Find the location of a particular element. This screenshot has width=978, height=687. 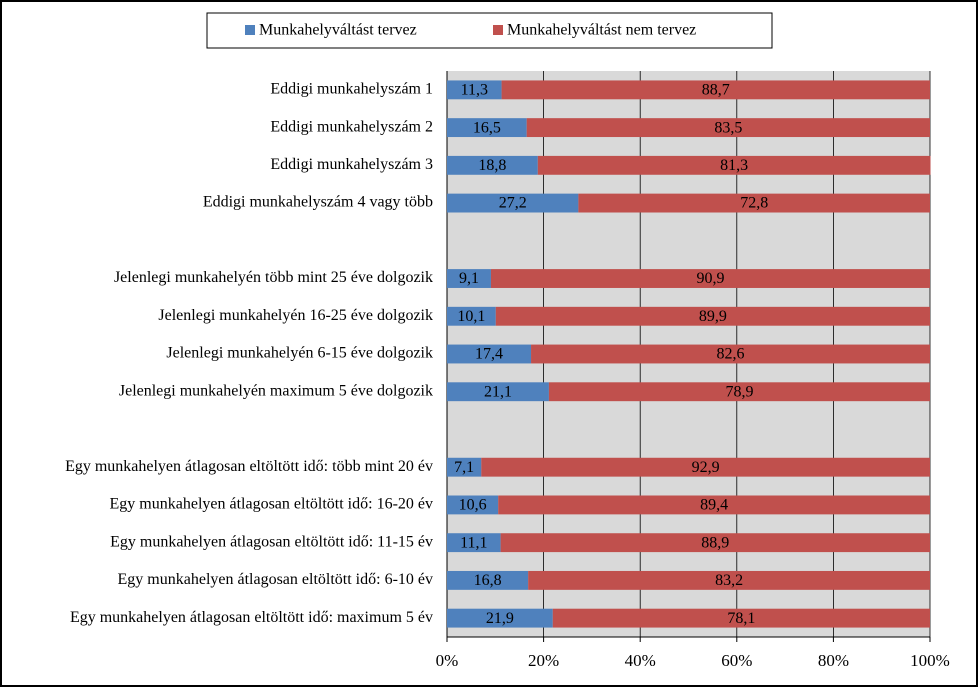

data-label: 7,1 is located at coordinates (464, 467).